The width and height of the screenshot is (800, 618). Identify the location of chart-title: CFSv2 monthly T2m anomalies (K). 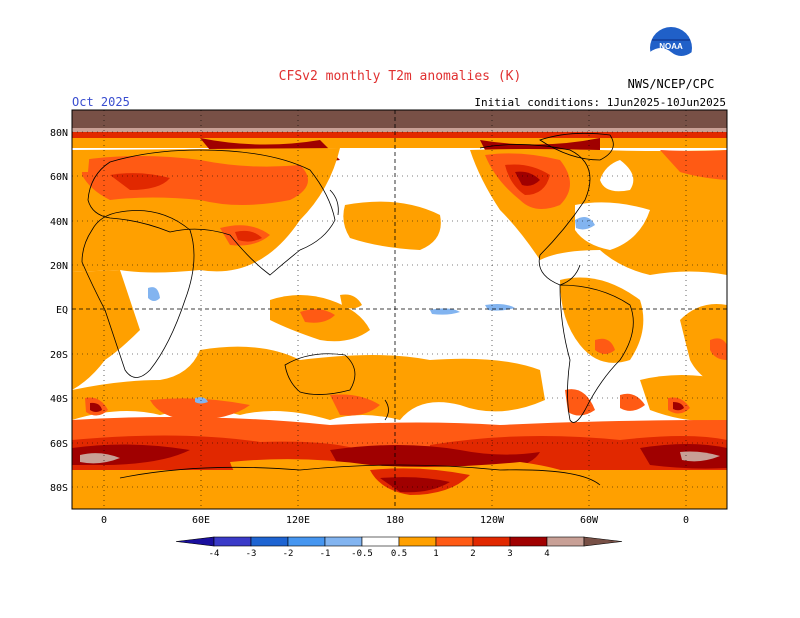
(400, 76).